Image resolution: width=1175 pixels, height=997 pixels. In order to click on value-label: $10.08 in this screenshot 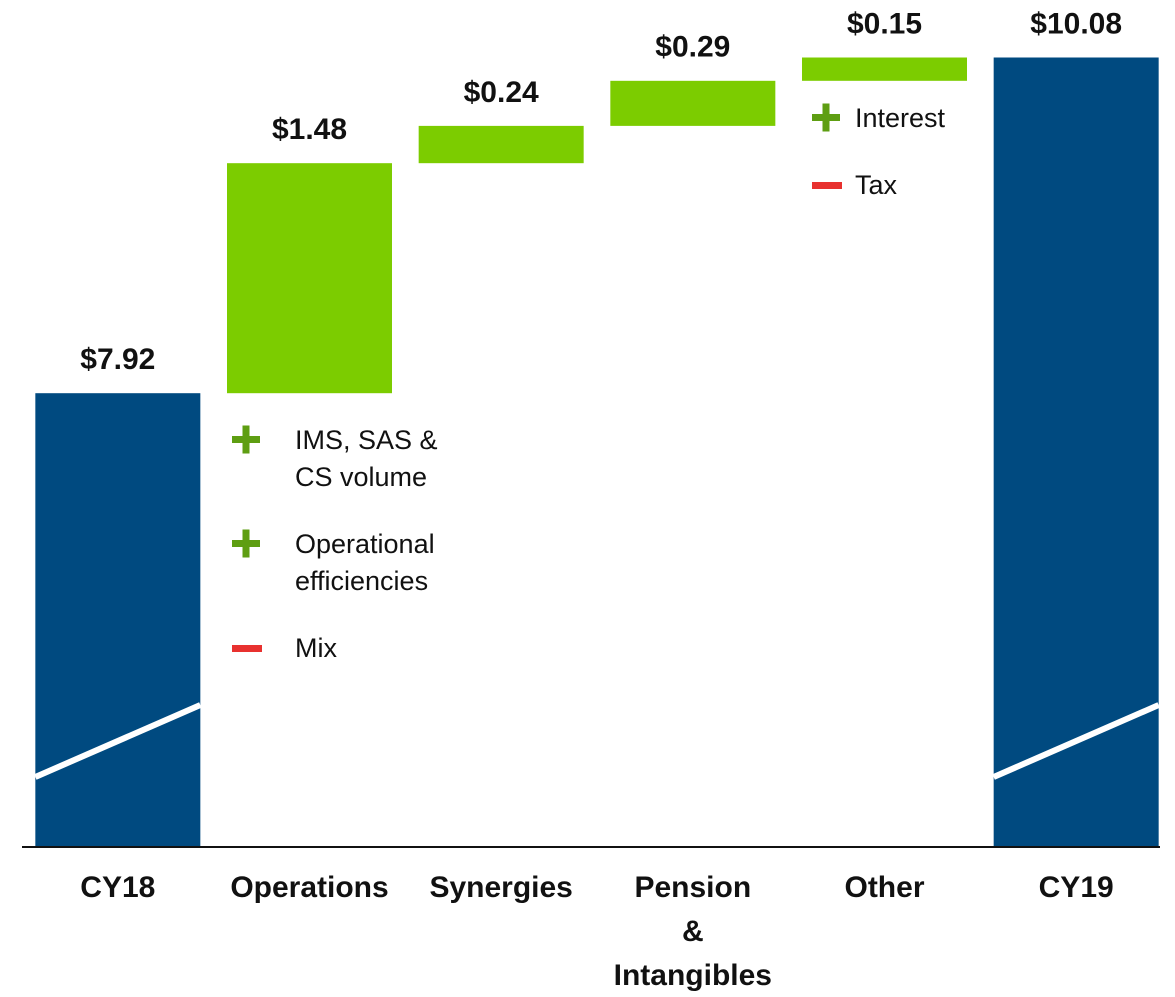, I will do `click(1076, 23)`.